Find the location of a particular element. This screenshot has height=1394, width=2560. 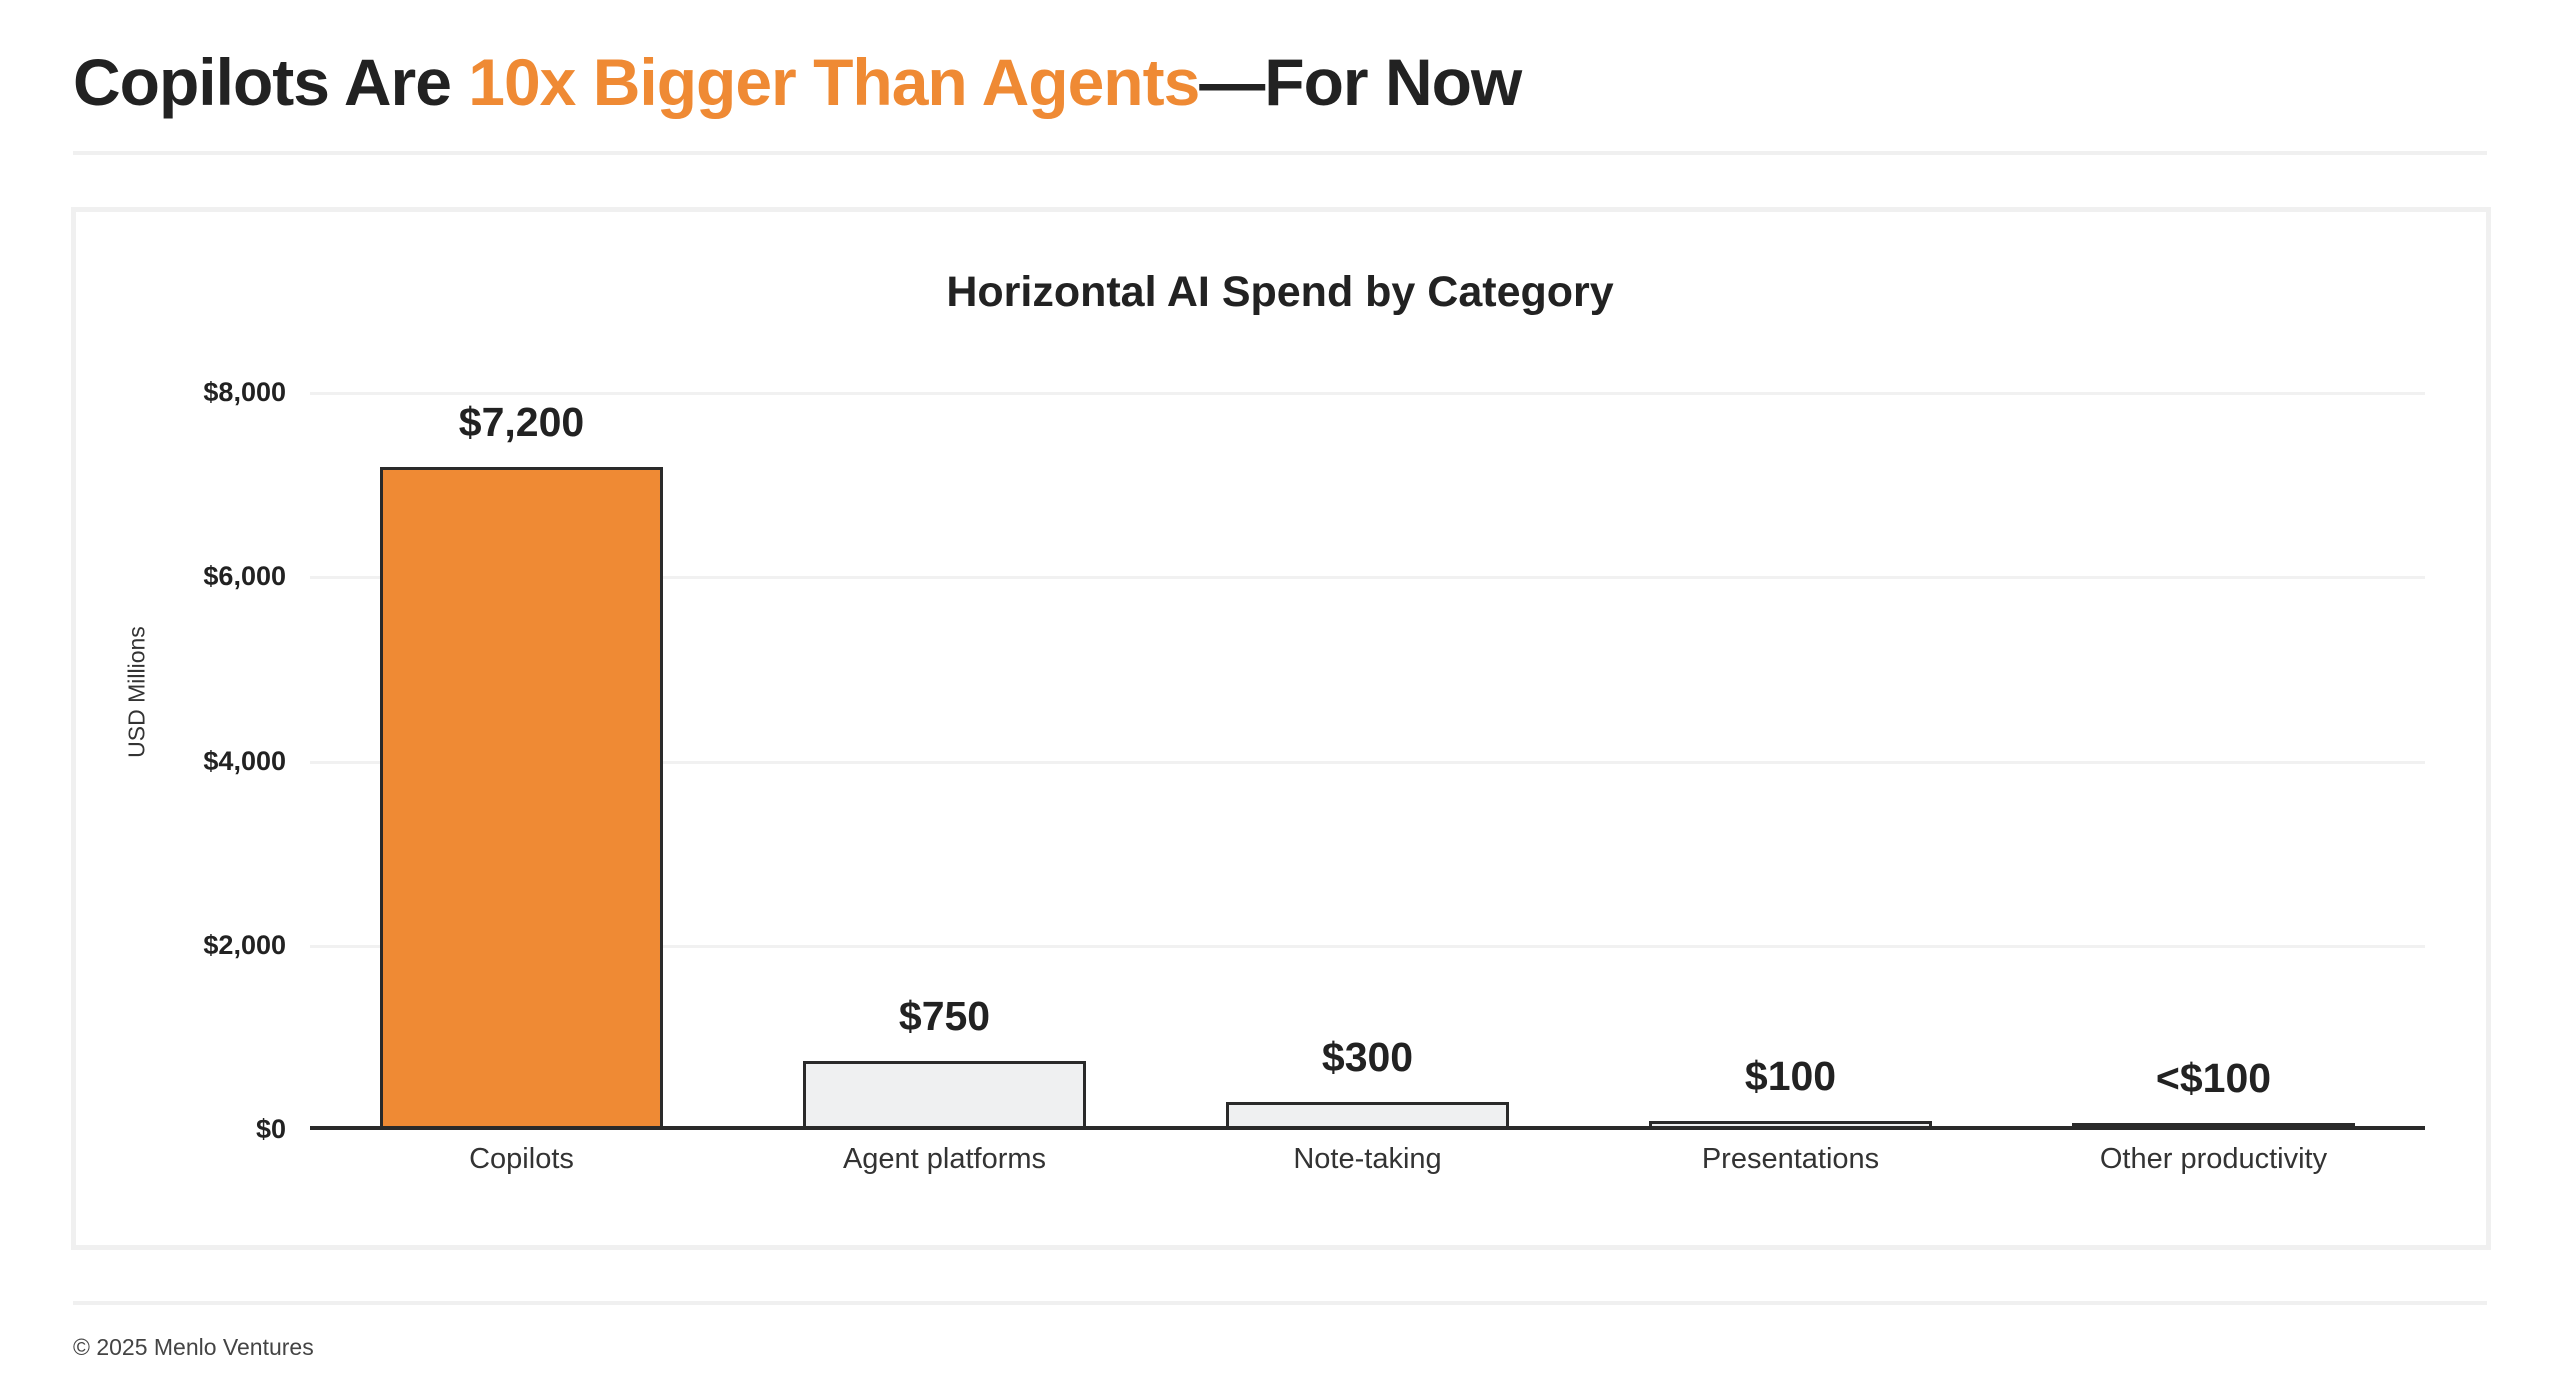

bar-value-label: $750 is located at coordinates (944, 1015).